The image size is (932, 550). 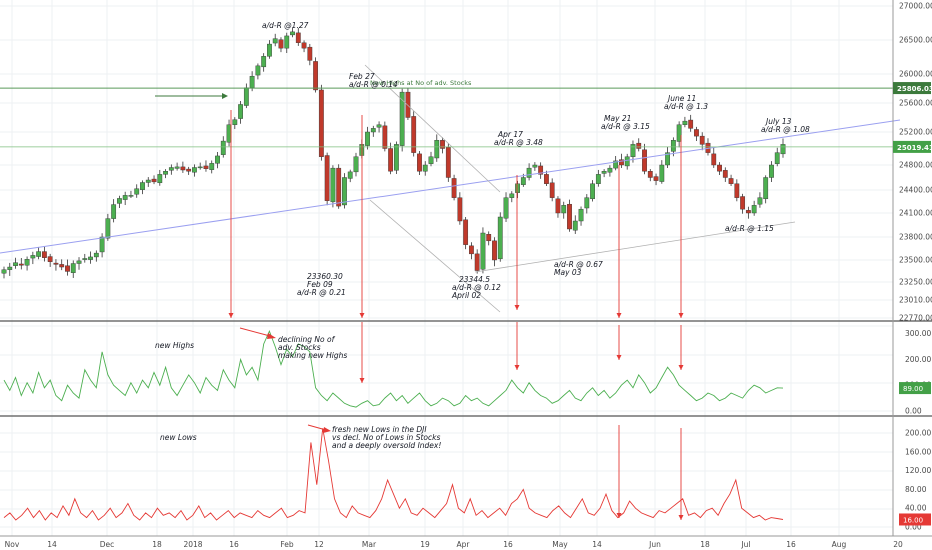 What do you see at coordinates (915, 519) in the screenshot?
I see `lows-last-bg` at bounding box center [915, 519].